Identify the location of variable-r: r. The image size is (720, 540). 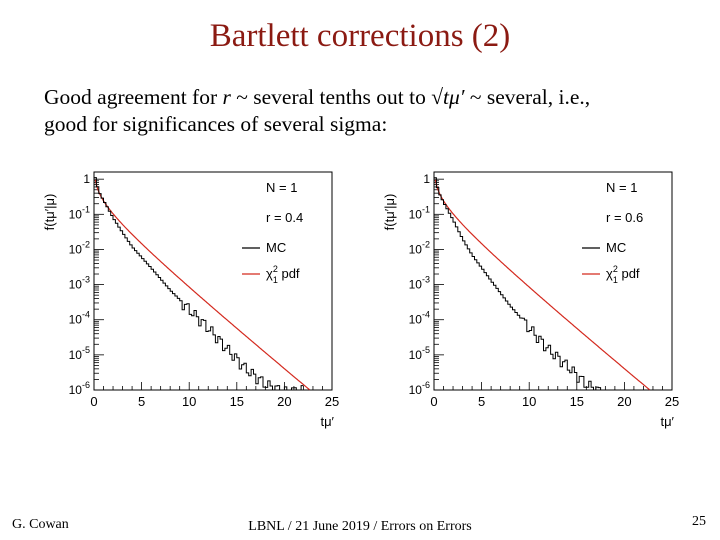
(226, 97).